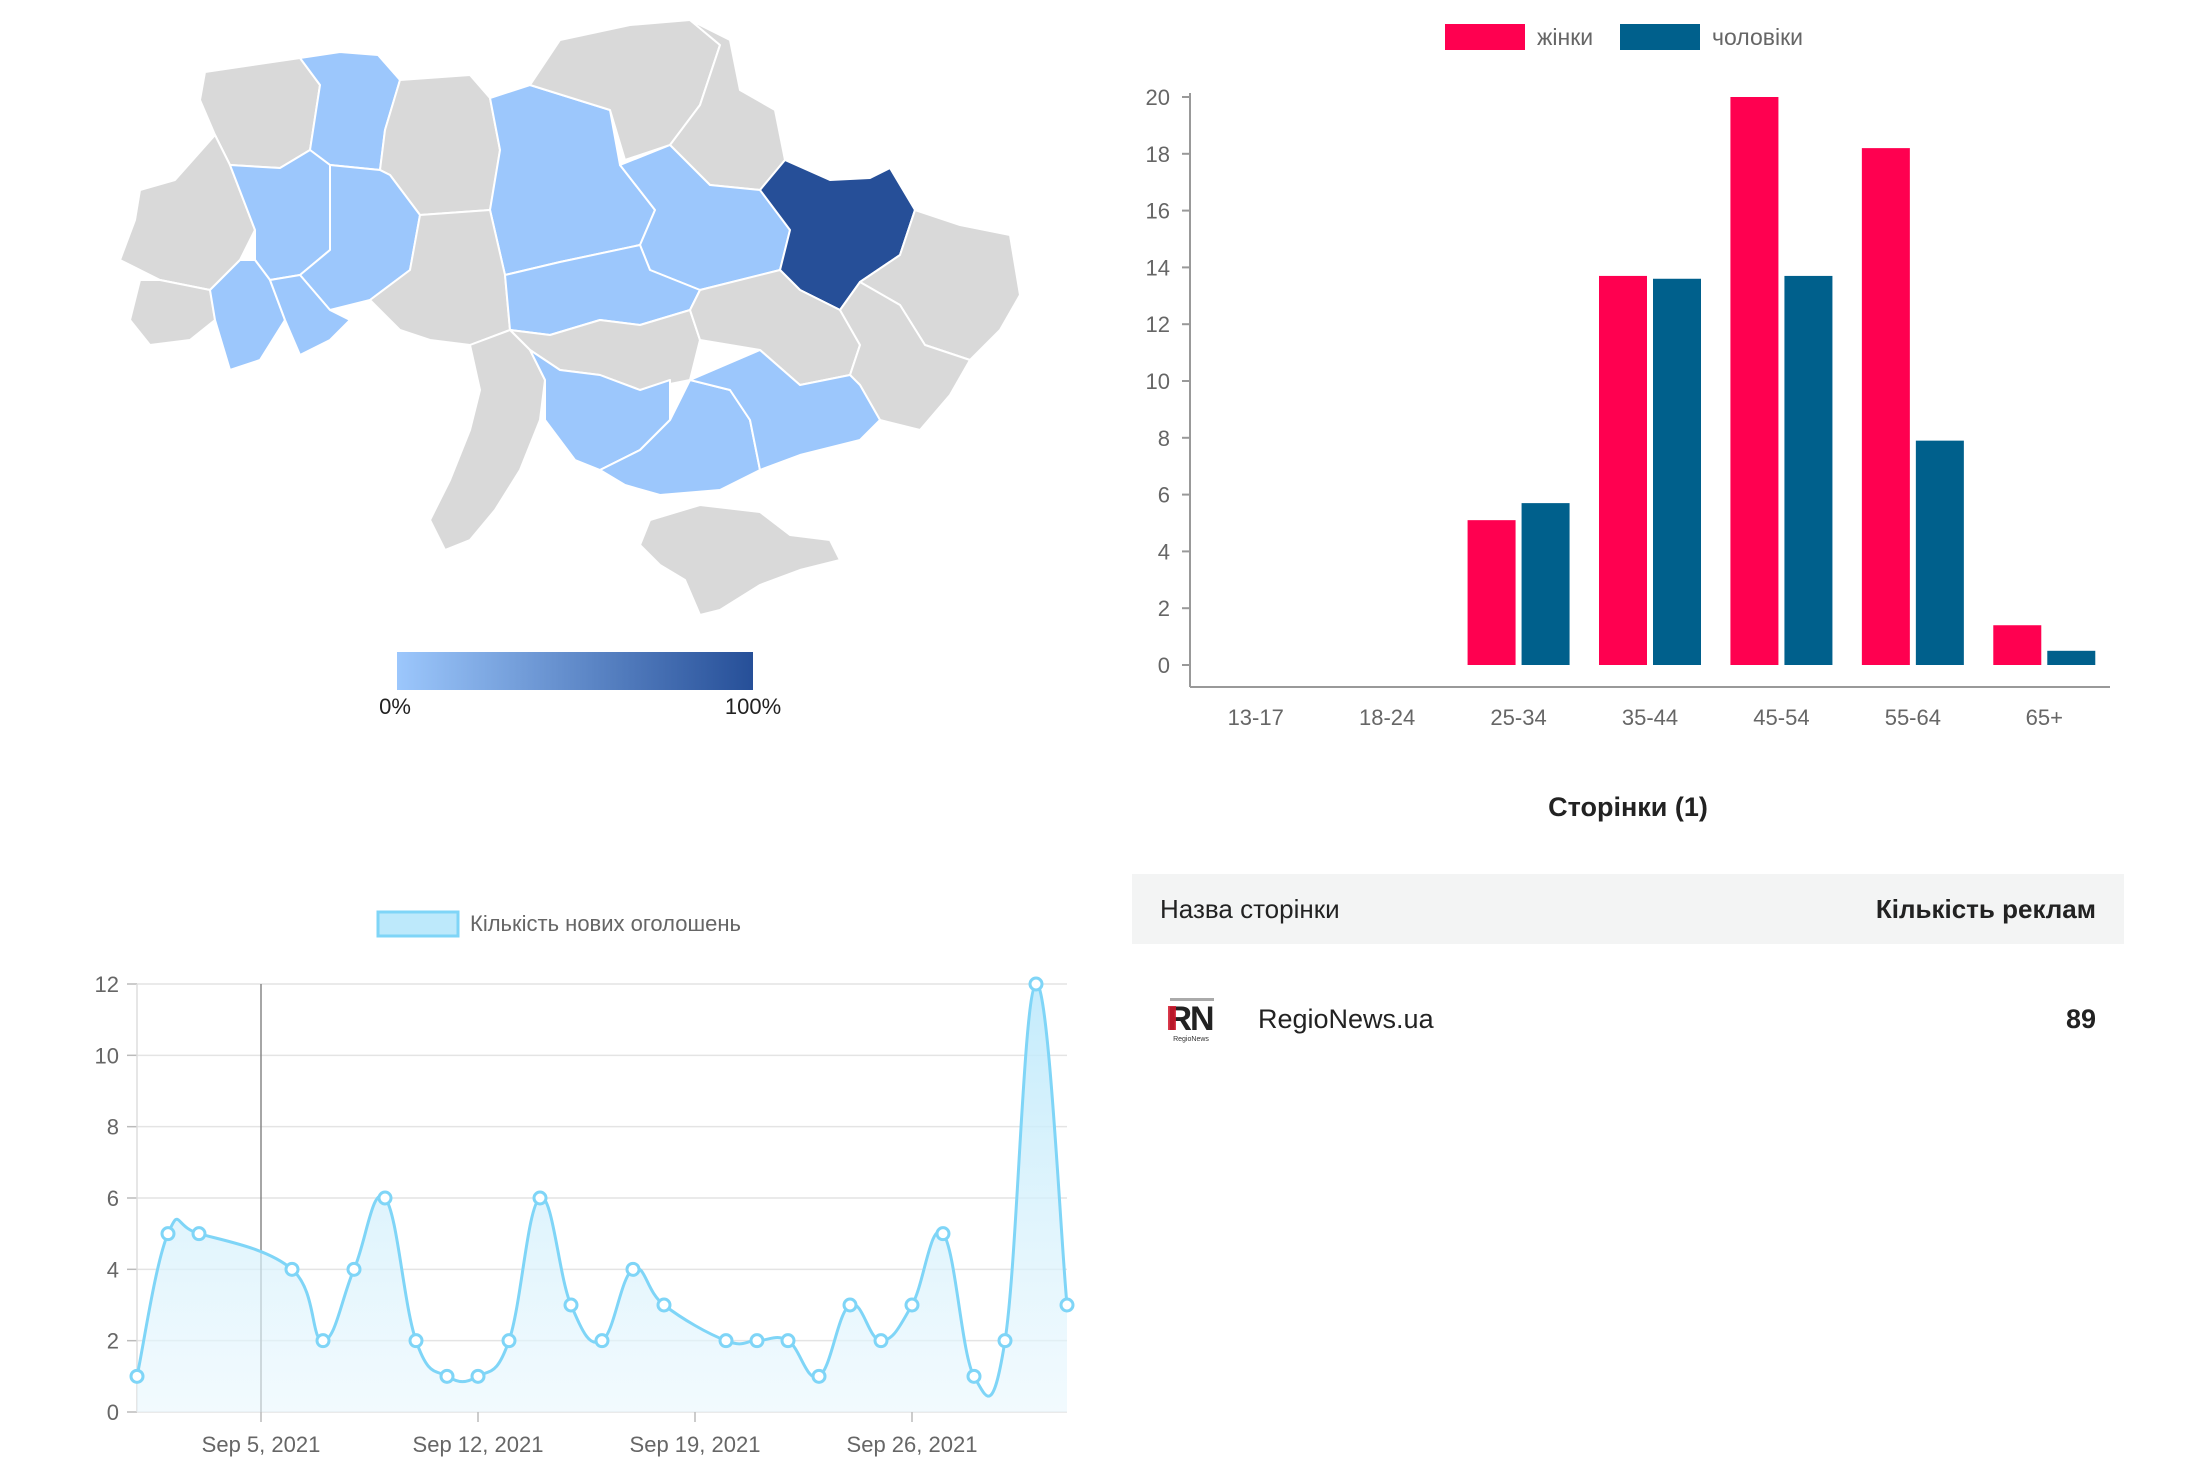  What do you see at coordinates (1250, 908) in the screenshot?
I see `page-name-column-header: Назва сторінки` at bounding box center [1250, 908].